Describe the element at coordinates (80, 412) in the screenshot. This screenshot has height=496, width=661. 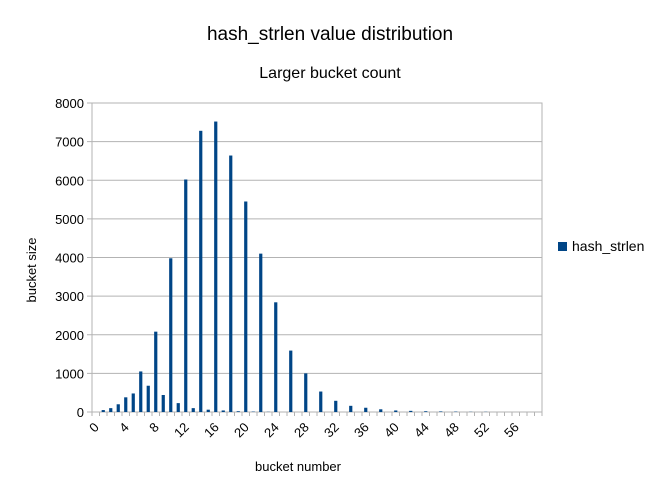
I see `y-tick-label: 0` at that location.